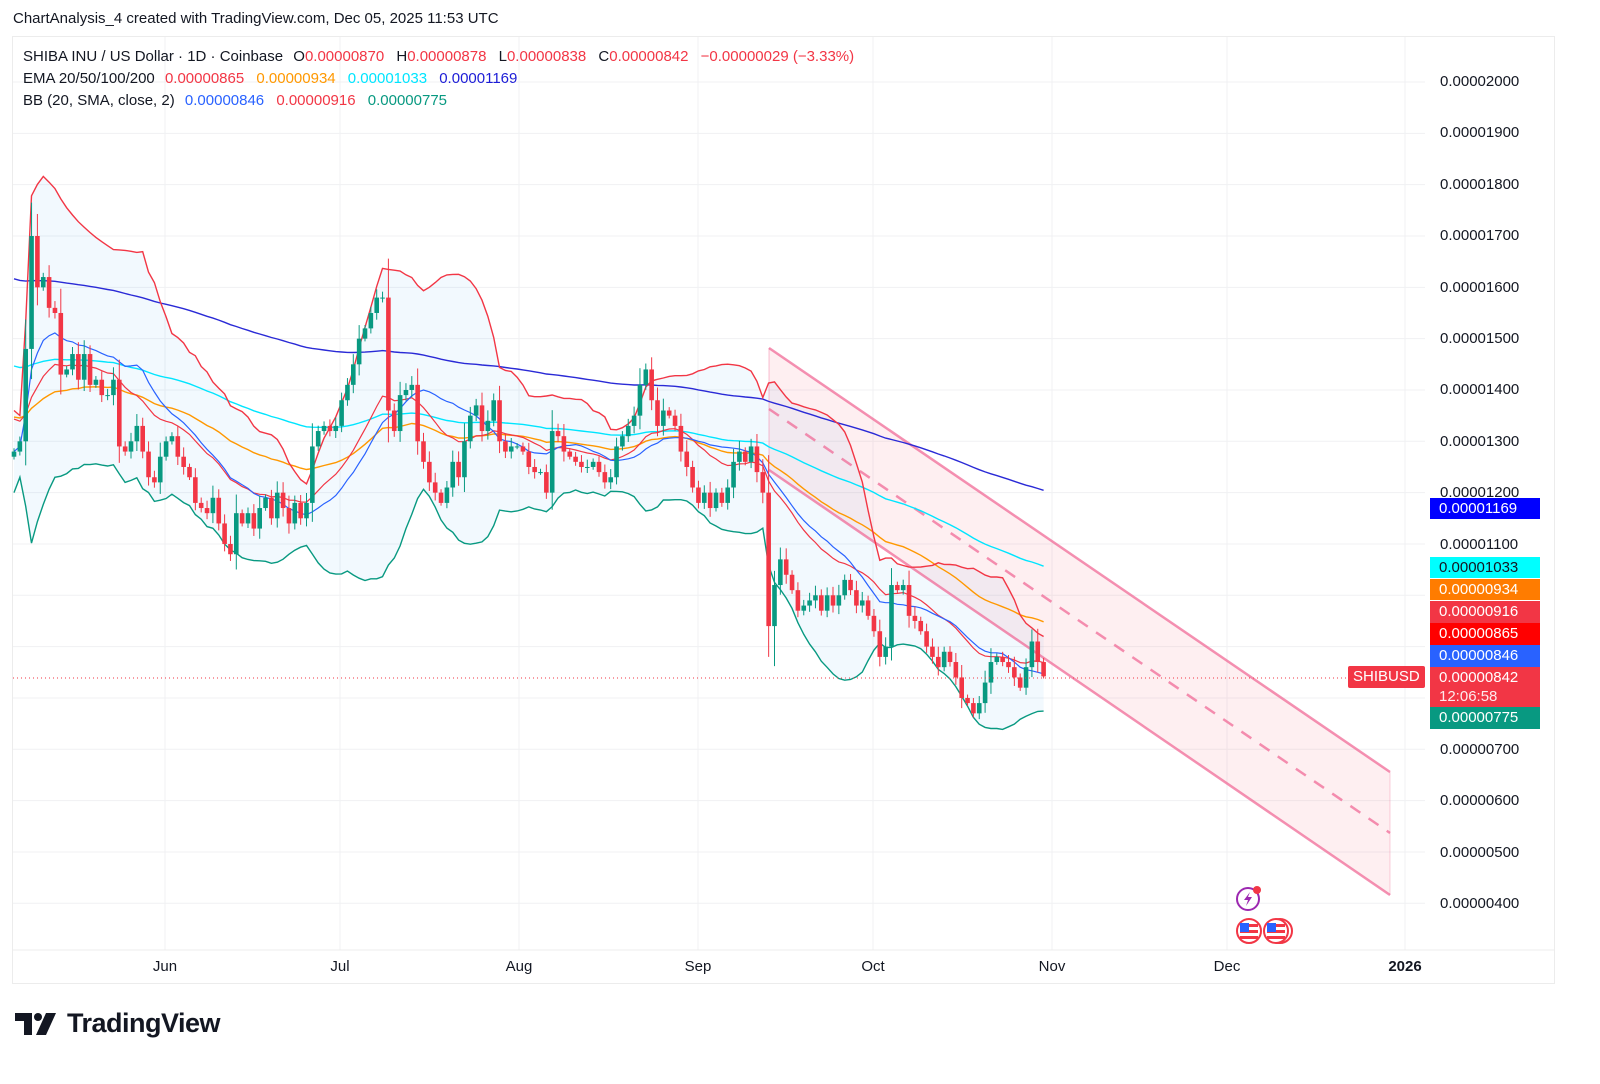 The image size is (1600, 1084). Describe the element at coordinates (1485, 718) in the screenshot. I see `bb-lower-price-tag: 0.00000775` at that location.